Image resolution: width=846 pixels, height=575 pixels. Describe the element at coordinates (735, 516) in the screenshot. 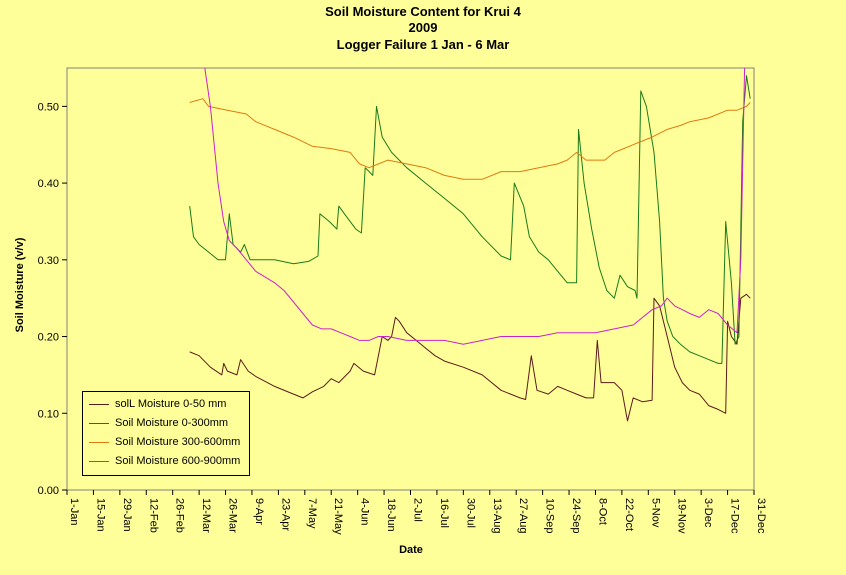

I see `x-tick-label: 17-Dec` at that location.